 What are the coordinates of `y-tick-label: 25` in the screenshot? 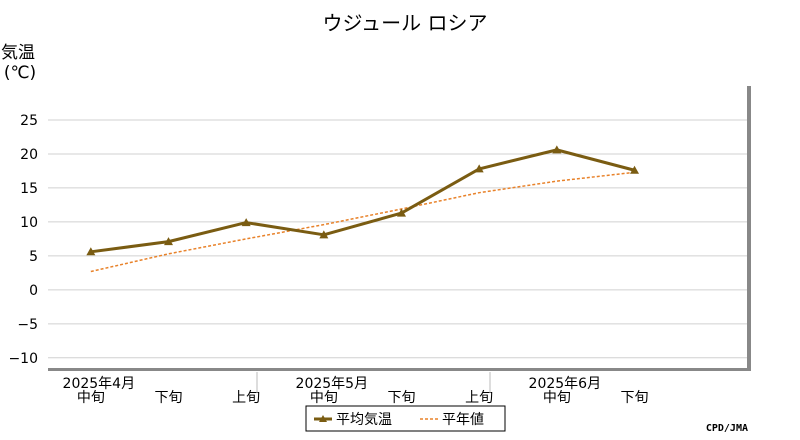 It's located at (29, 121).